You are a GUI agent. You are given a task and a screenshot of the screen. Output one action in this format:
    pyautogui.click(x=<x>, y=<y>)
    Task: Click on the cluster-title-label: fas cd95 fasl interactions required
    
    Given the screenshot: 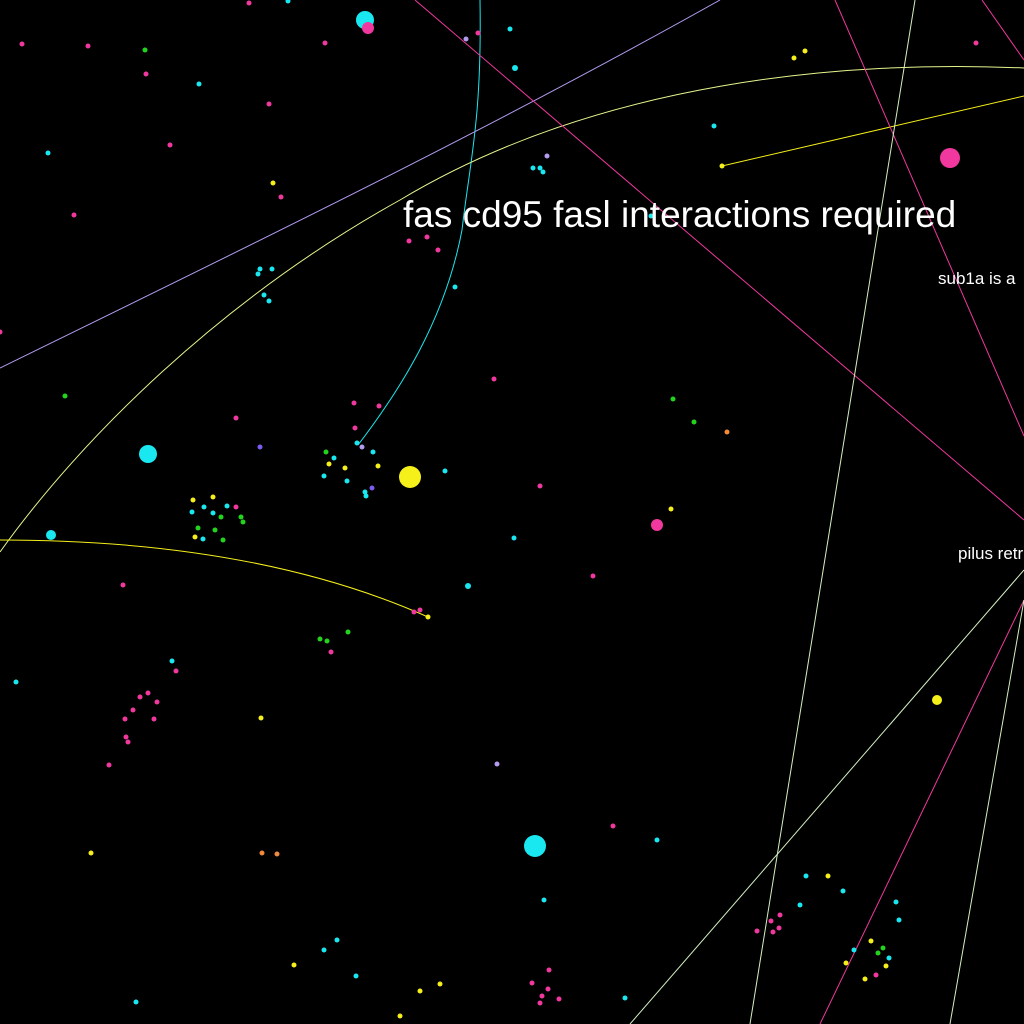 What is the action you would take?
    pyautogui.click(x=680, y=214)
    